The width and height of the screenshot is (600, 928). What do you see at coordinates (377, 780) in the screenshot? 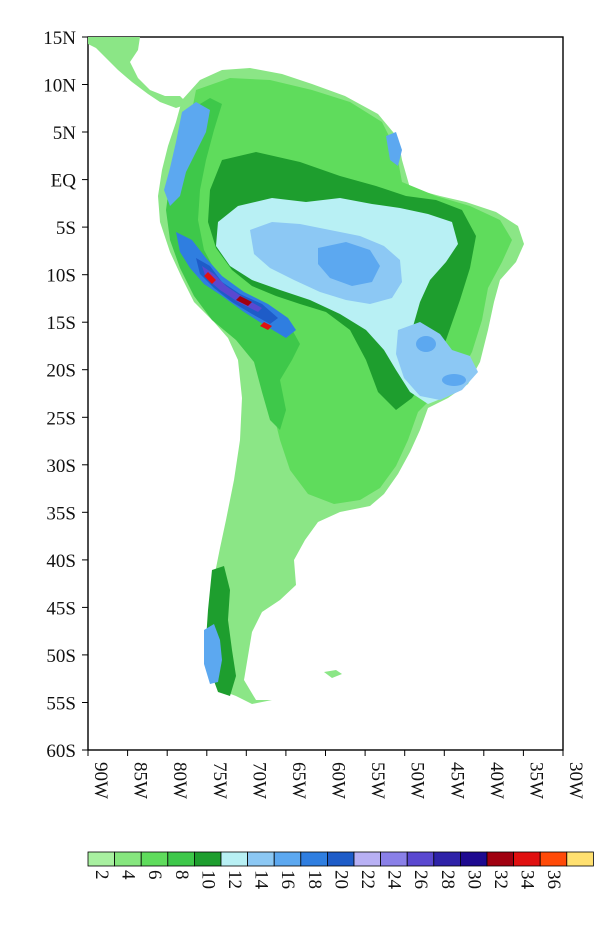
I see `lon-label: 55W` at bounding box center [377, 780].